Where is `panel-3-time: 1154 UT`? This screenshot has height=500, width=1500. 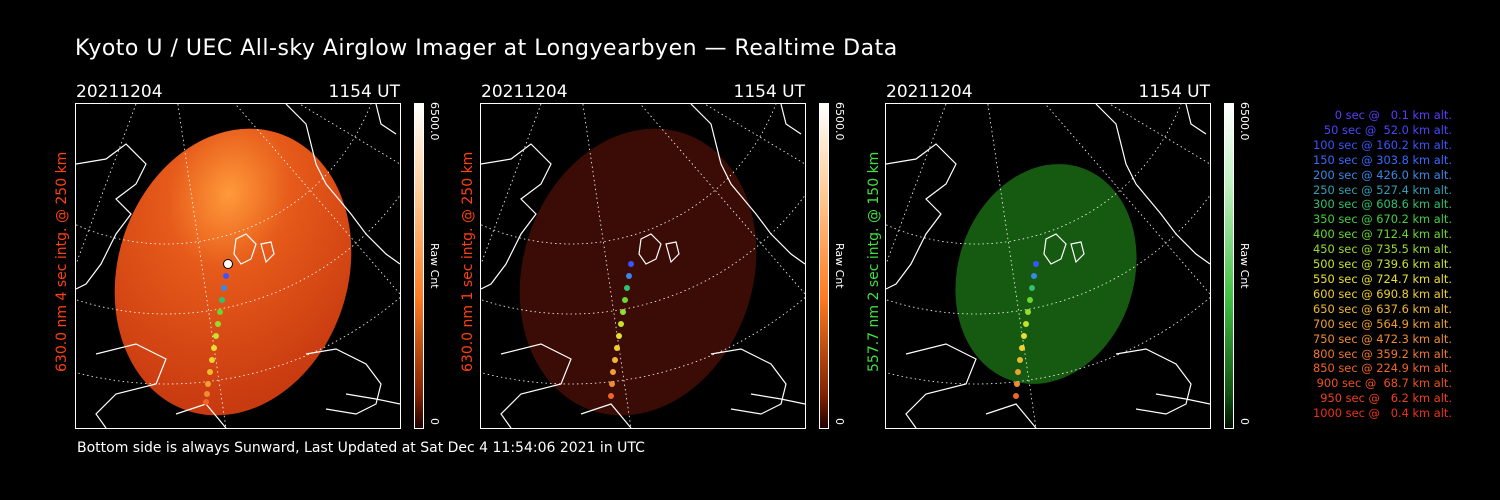 panel-3-time: 1154 UT is located at coordinates (1174, 92).